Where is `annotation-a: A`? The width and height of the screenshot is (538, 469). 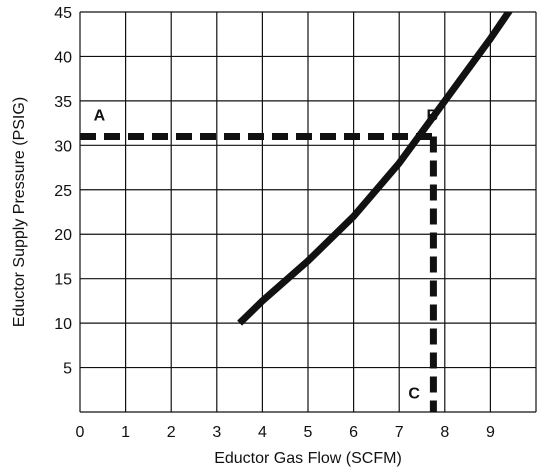
annotation-a: A is located at coordinates (100, 115).